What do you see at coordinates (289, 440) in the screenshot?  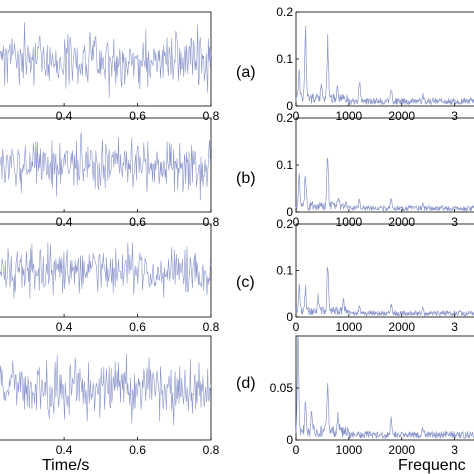 I see `spectrum-3-ytick-label: 0` at bounding box center [289, 440].